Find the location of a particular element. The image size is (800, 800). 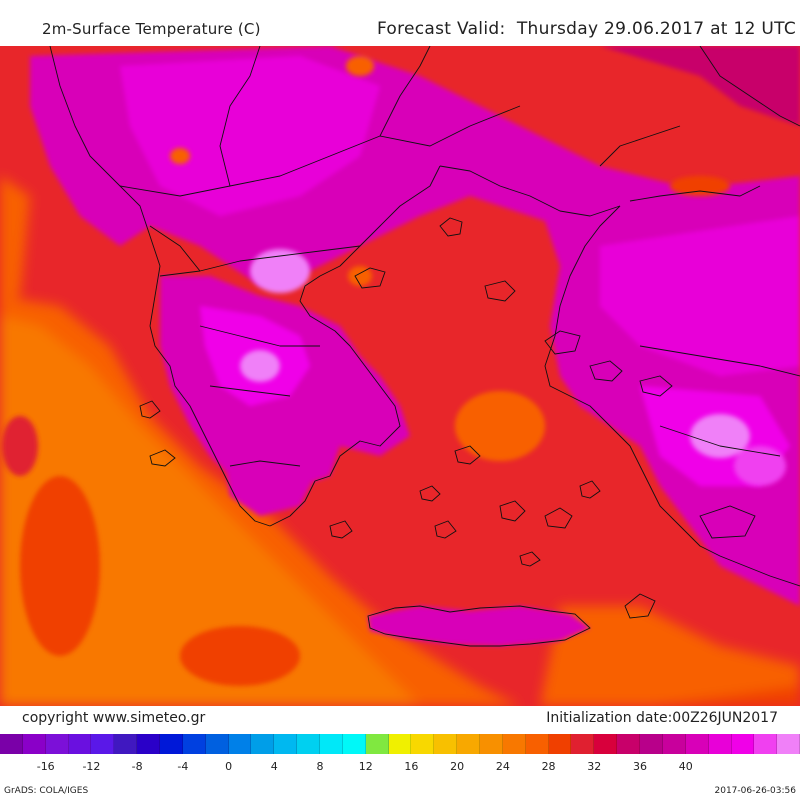

color-legend-bar is located at coordinates (400, 744).